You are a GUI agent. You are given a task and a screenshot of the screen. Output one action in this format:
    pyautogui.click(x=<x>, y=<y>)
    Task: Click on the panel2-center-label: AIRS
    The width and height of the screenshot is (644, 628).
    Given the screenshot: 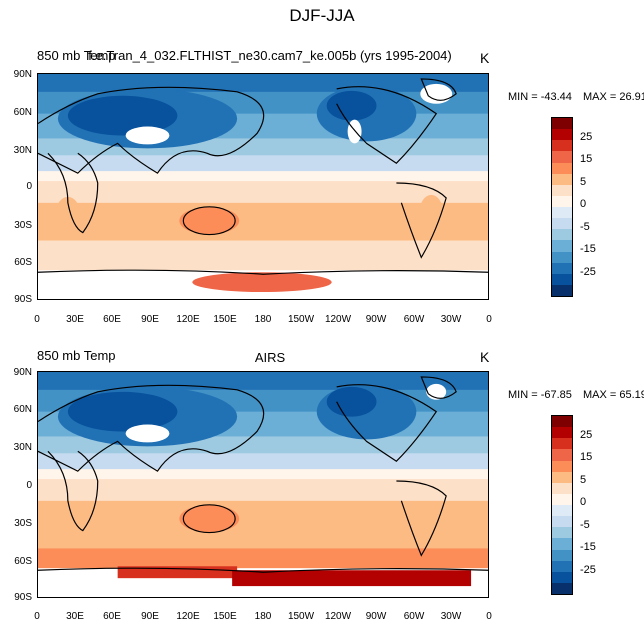 What is the action you would take?
    pyautogui.click(x=270, y=357)
    